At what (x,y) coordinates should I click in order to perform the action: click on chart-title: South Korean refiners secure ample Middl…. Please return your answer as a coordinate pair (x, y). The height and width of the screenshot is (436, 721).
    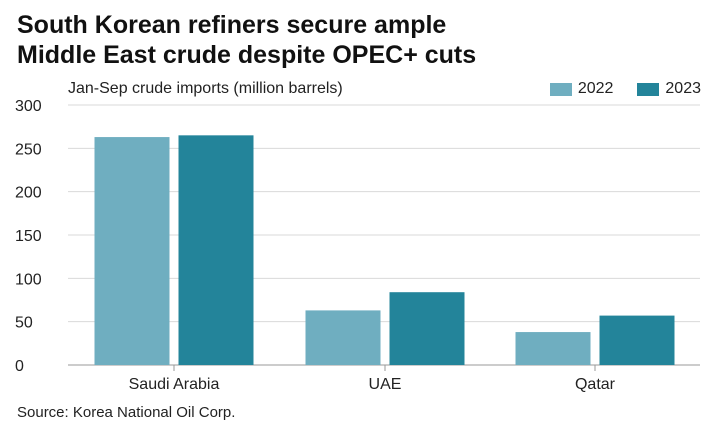
    Looking at the image, I should click on (362, 40).